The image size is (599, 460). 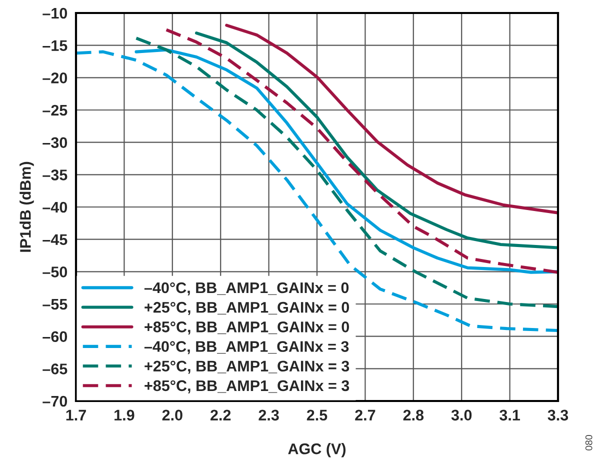 I want to click on x-tick-label: 2.3, so click(x=268, y=415).